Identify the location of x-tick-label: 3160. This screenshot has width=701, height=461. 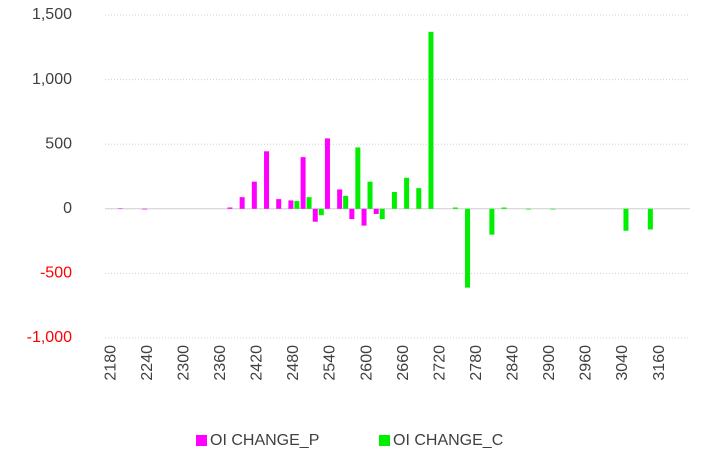
(659, 363).